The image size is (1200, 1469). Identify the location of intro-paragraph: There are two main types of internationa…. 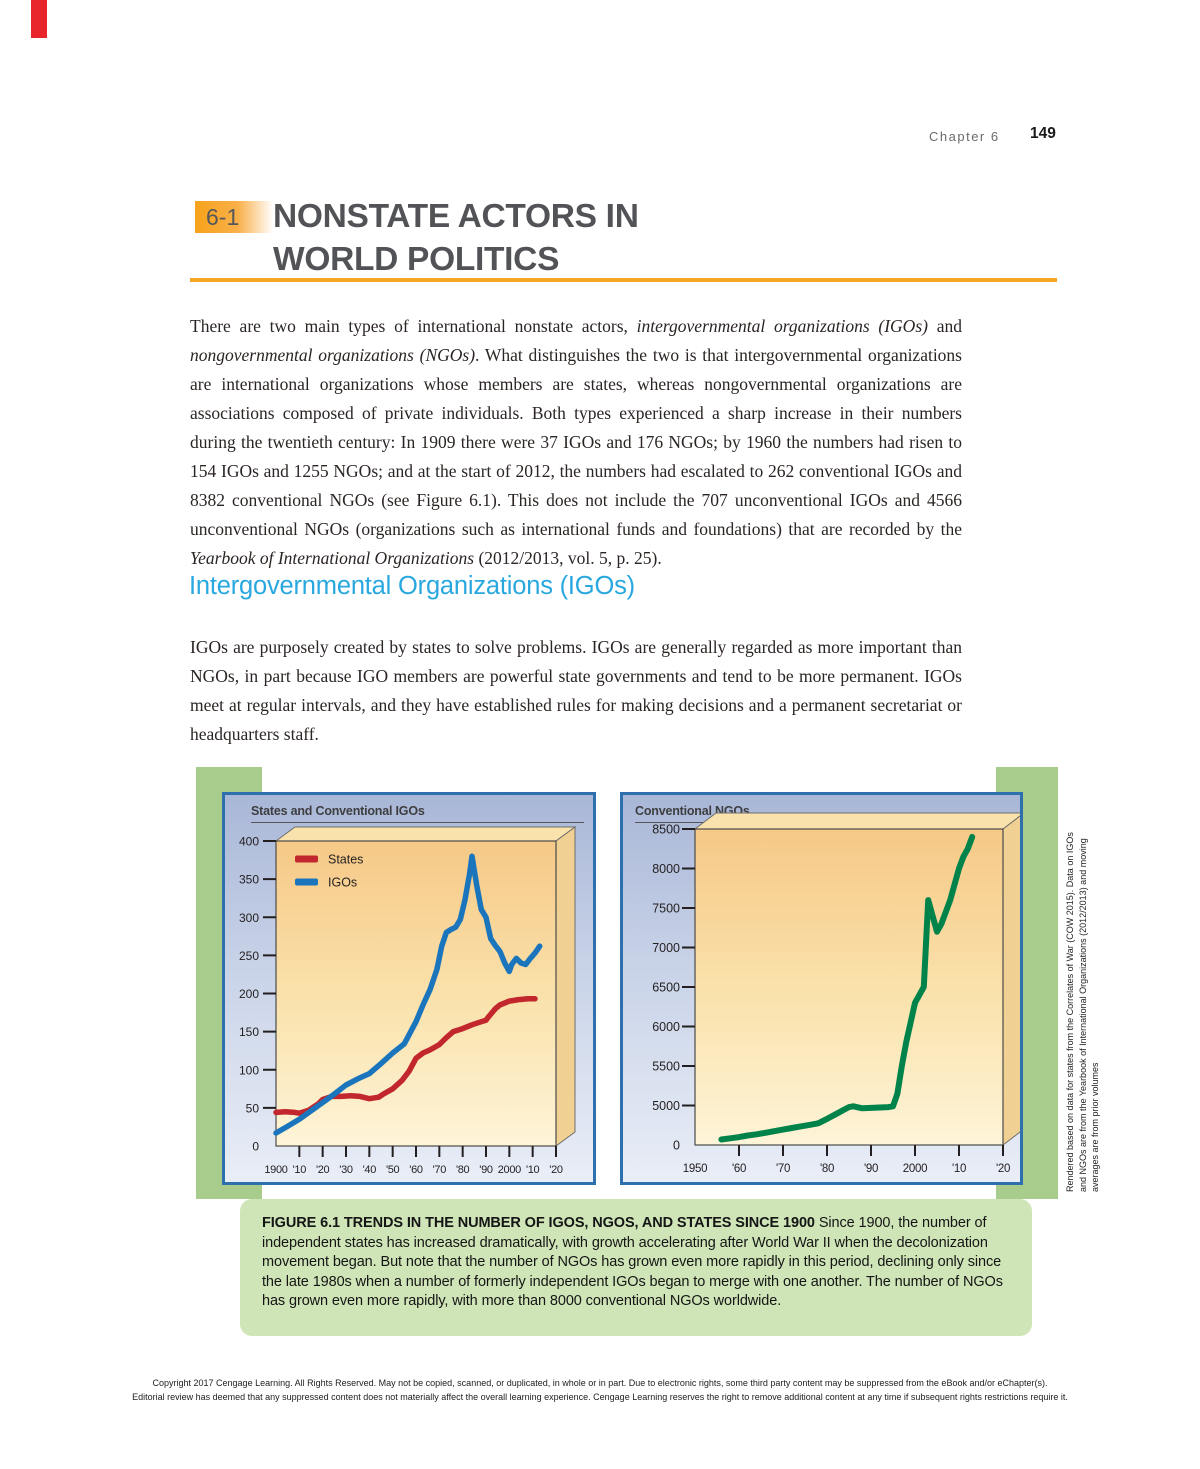
(576, 441).